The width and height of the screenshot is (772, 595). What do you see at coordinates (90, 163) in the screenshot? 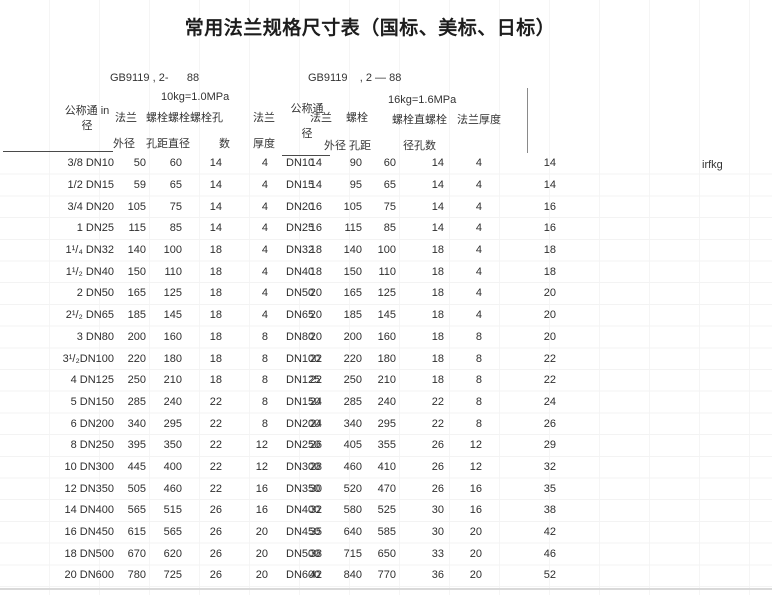
I see `table-cell: 3/8 DN10` at bounding box center [90, 163].